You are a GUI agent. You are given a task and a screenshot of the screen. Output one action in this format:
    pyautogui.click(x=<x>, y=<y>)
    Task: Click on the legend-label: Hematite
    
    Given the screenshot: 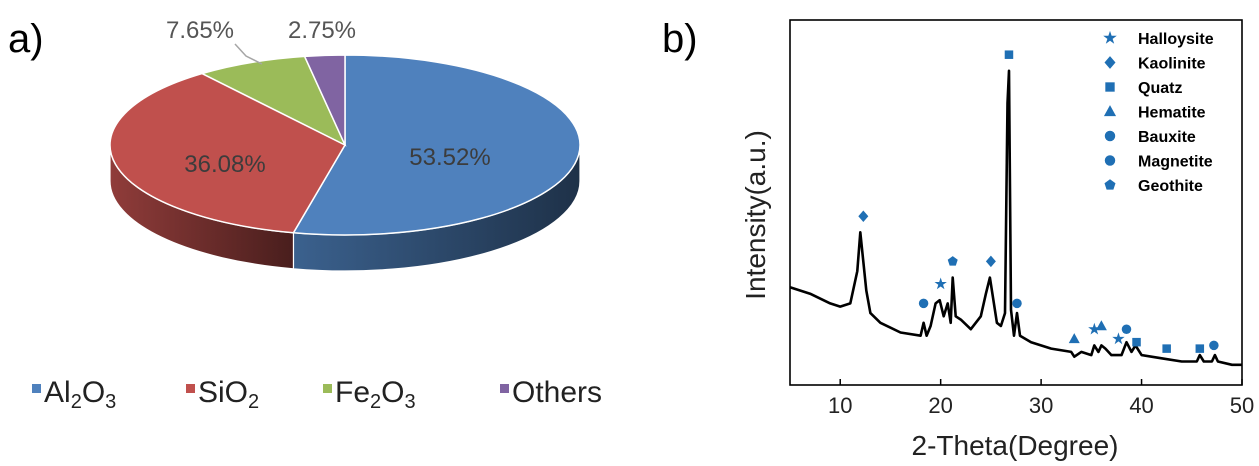 What is the action you would take?
    pyautogui.click(x=1172, y=113)
    